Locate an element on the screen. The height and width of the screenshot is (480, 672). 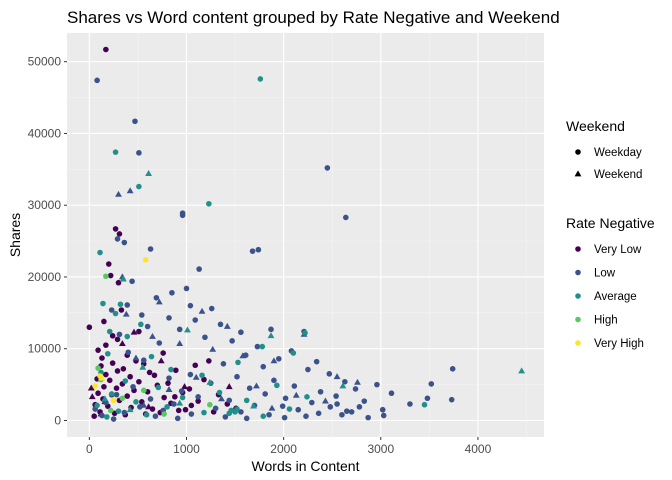
series-very-high is located at coordinates (120, 330).